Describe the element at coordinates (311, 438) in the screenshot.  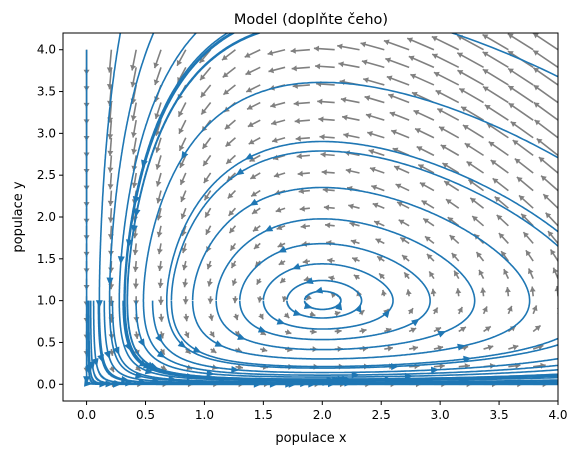
I see `x-axis-label: populace x` at that location.